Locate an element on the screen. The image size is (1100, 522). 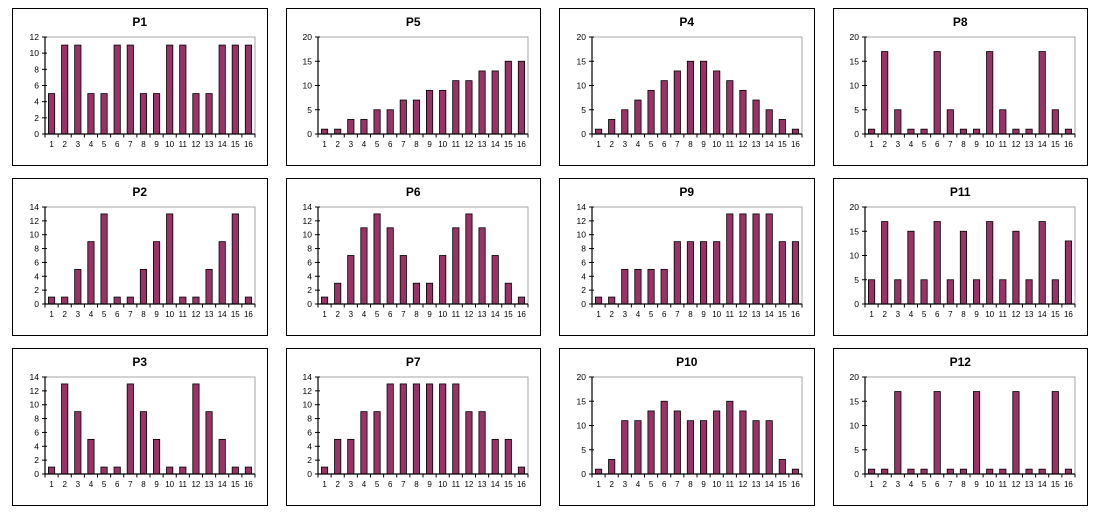
chart-panel-P12: P12 0 5 10 15 20 1 2 3 4 5 6 7 8 9 10 11 12 13 14 15 16 is located at coordinates (960, 427).